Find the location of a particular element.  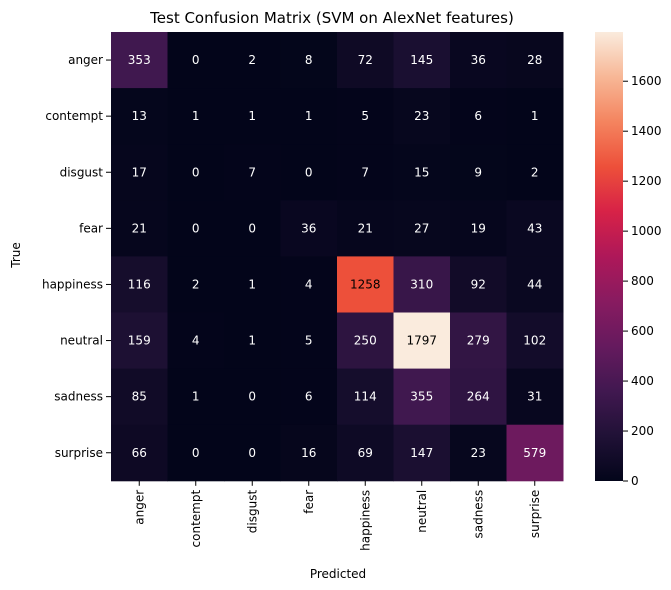

y-tick-label: fear is located at coordinates (91, 228).